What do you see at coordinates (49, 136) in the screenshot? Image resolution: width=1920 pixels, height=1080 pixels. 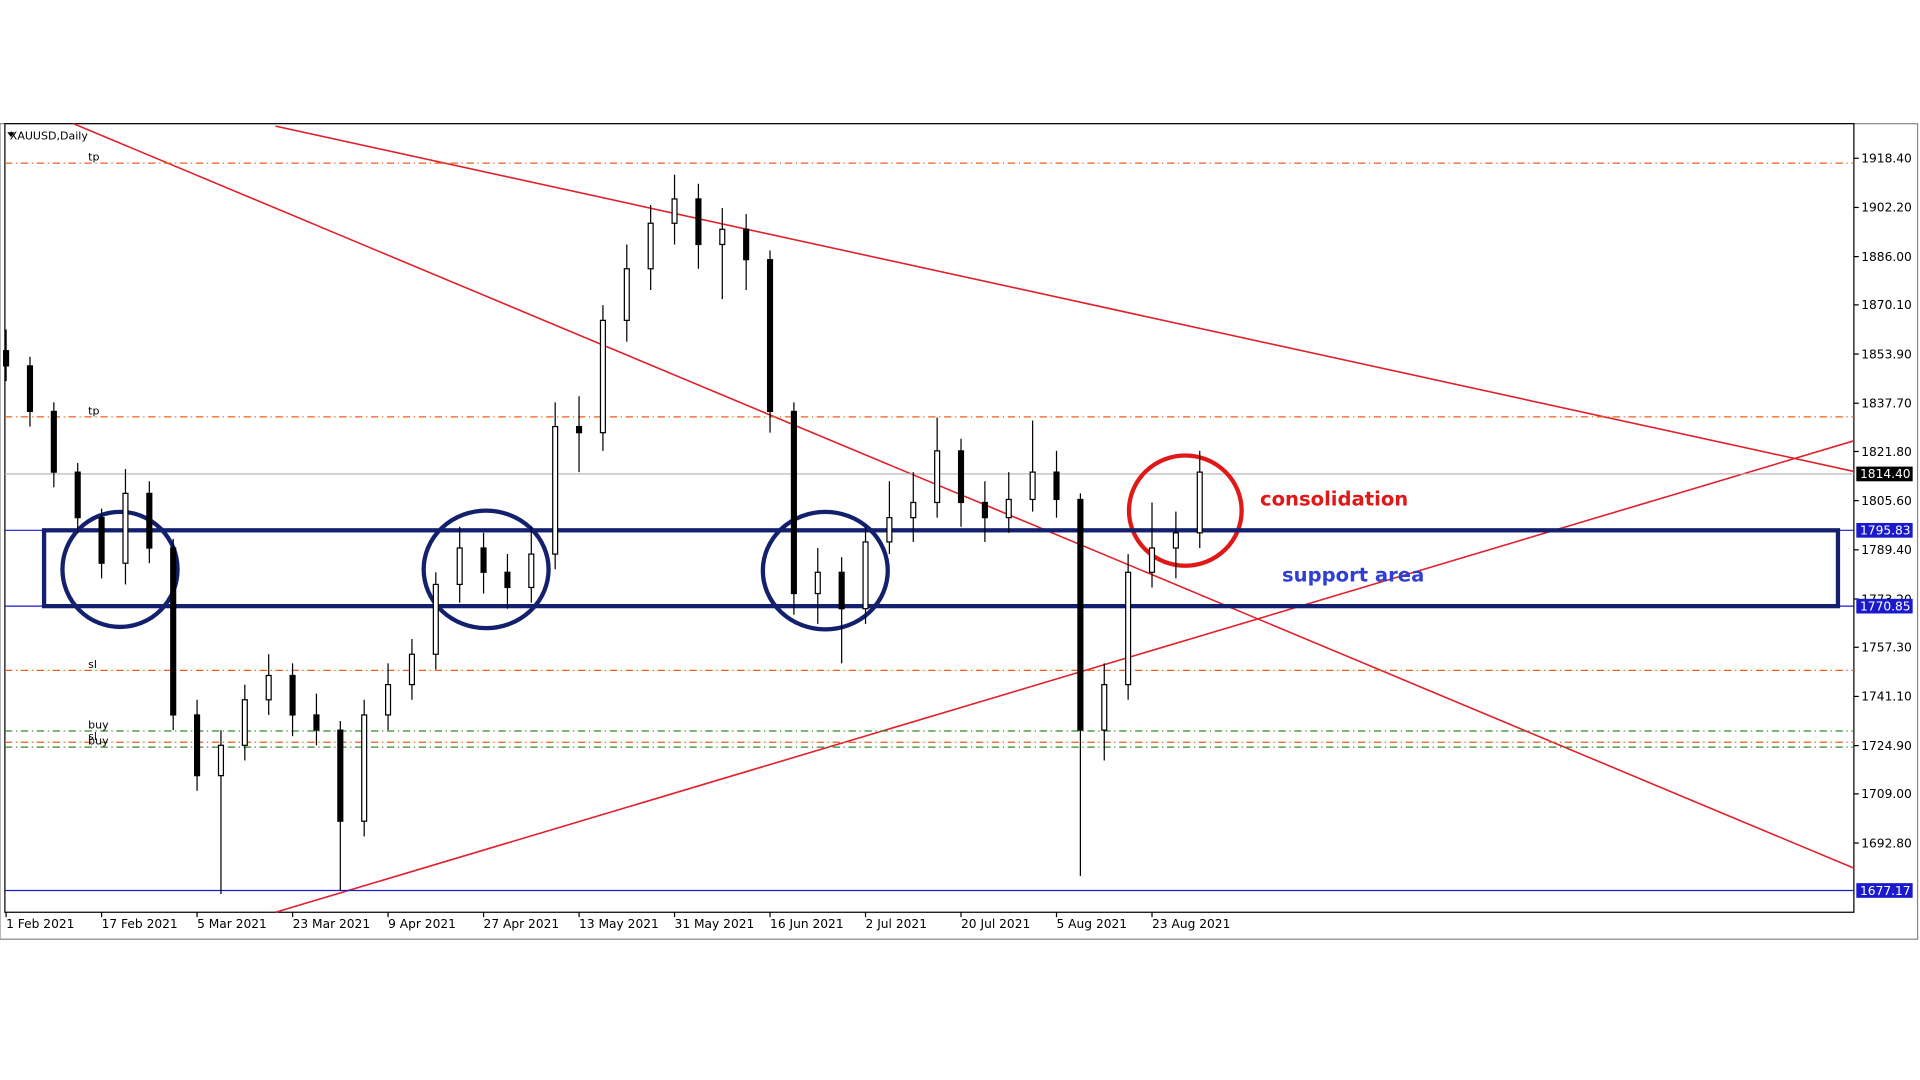 I see `chart-symbol: XAUUSD,Daily` at bounding box center [49, 136].